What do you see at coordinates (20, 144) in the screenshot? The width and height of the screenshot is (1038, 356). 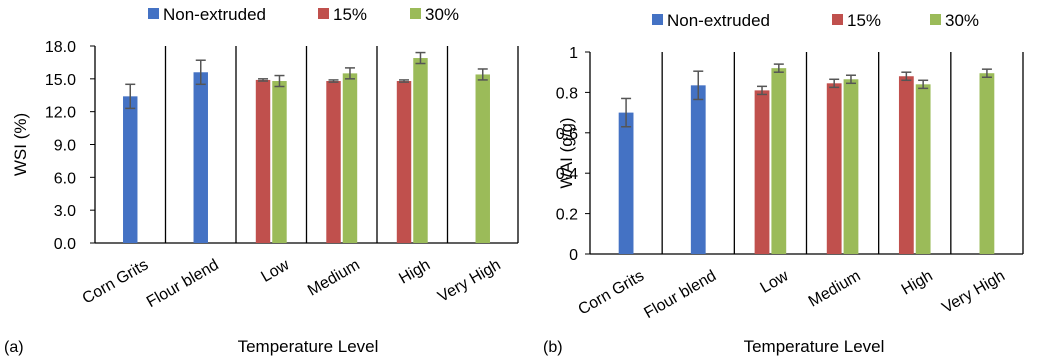 I see `y-axis-label: WSI (%)` at bounding box center [20, 144].